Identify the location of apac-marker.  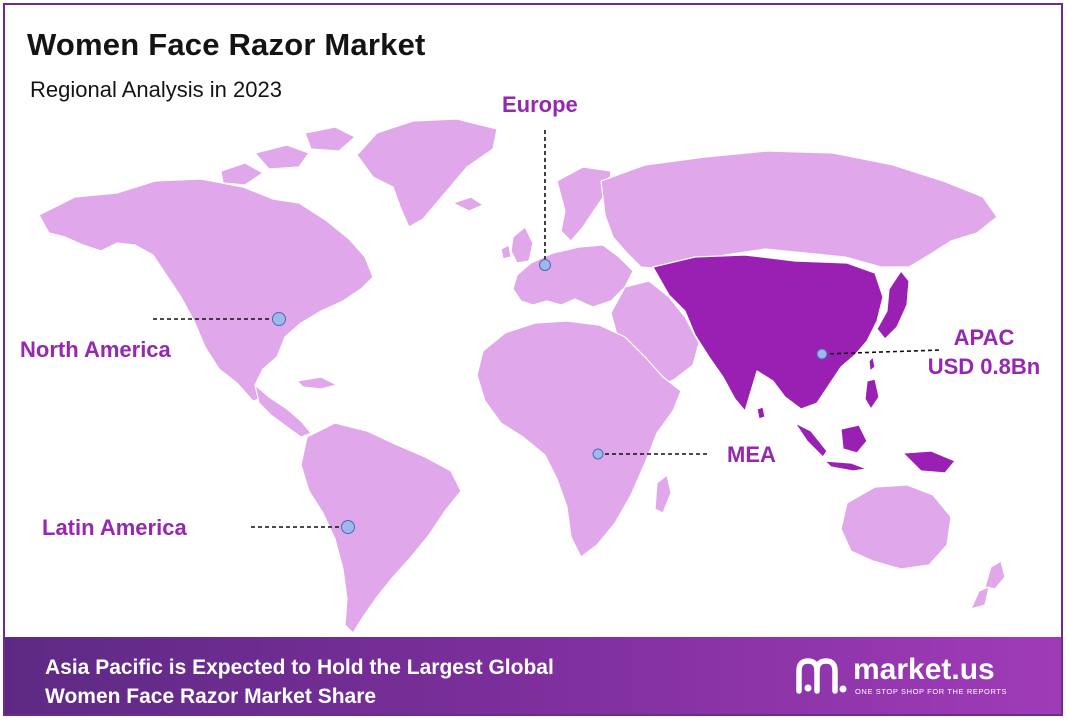
(822, 354).